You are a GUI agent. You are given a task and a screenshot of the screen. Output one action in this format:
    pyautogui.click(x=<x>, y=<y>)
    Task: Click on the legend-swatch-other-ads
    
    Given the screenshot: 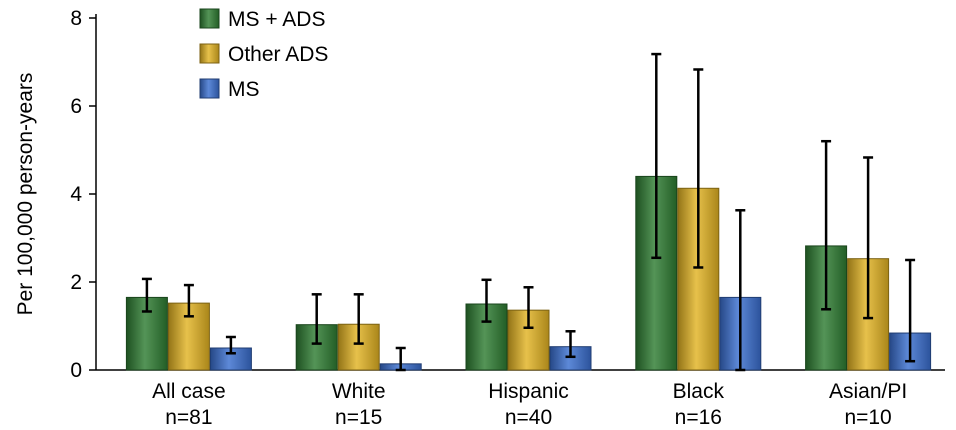 What is the action you would take?
    pyautogui.click(x=209, y=53)
    